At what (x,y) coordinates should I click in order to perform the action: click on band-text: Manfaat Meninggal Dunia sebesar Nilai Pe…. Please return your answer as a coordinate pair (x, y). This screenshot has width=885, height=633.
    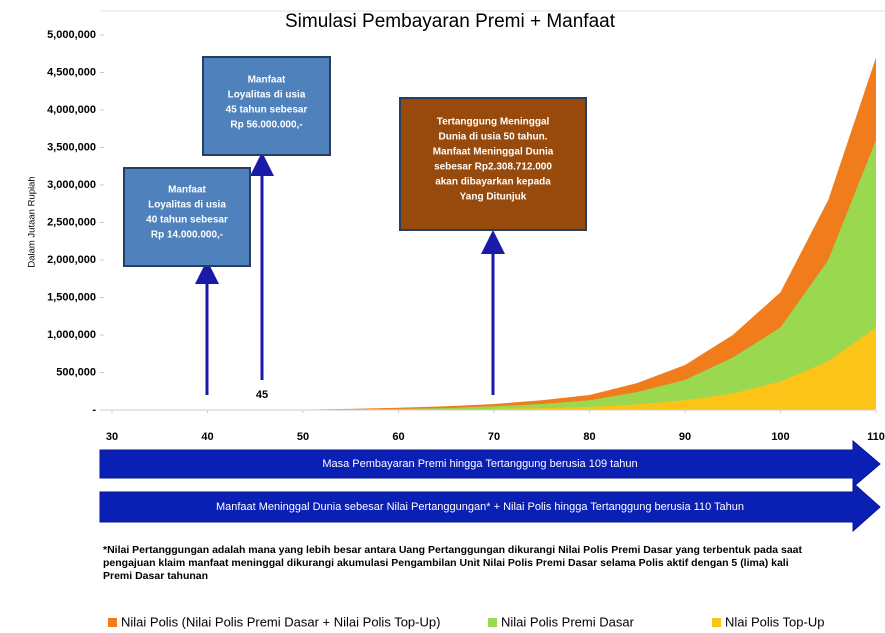
    Looking at the image, I should click on (480, 507).